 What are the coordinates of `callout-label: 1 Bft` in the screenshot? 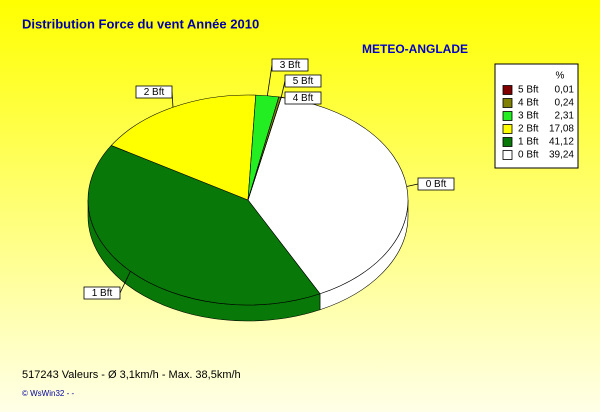 It's located at (102, 293).